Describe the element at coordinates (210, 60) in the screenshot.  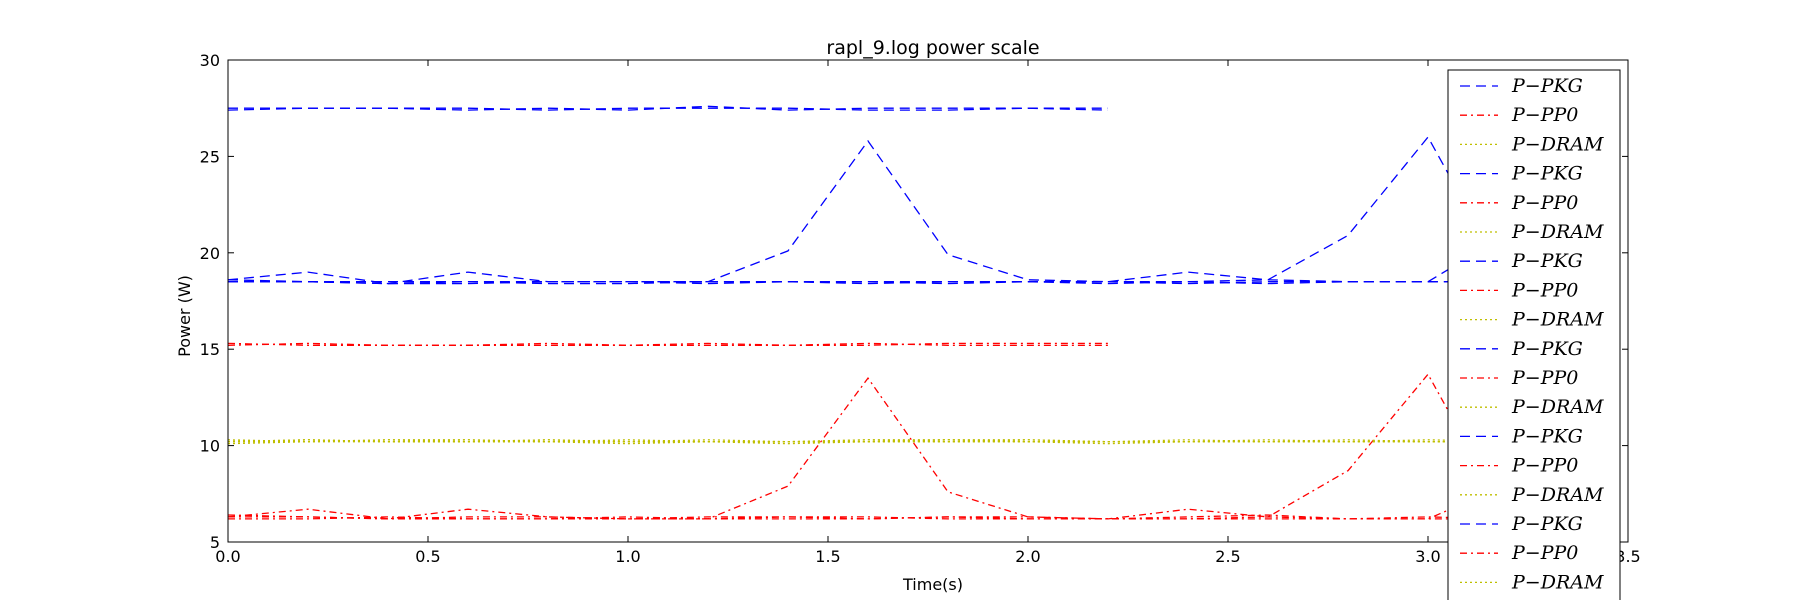
I see `y-tick-label: 30` at that location.